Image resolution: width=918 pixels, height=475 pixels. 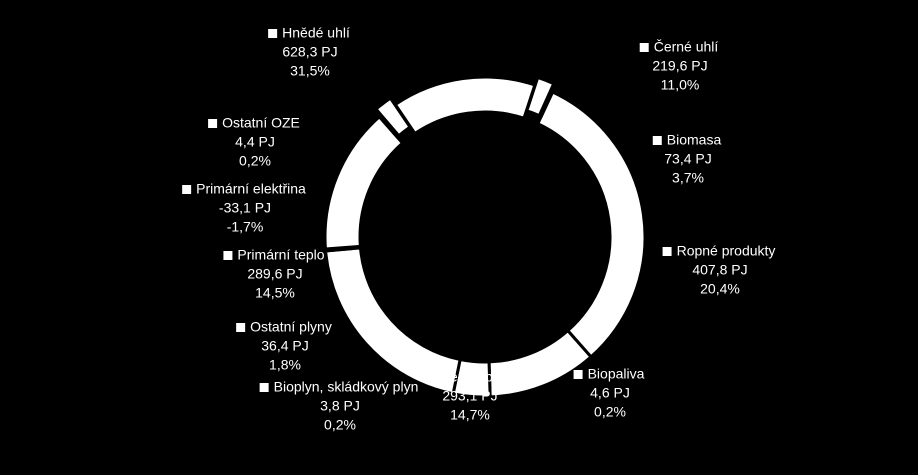 What do you see at coordinates (291, 327) in the screenshot?
I see `legend-label: Ostatní plyny` at bounding box center [291, 327].